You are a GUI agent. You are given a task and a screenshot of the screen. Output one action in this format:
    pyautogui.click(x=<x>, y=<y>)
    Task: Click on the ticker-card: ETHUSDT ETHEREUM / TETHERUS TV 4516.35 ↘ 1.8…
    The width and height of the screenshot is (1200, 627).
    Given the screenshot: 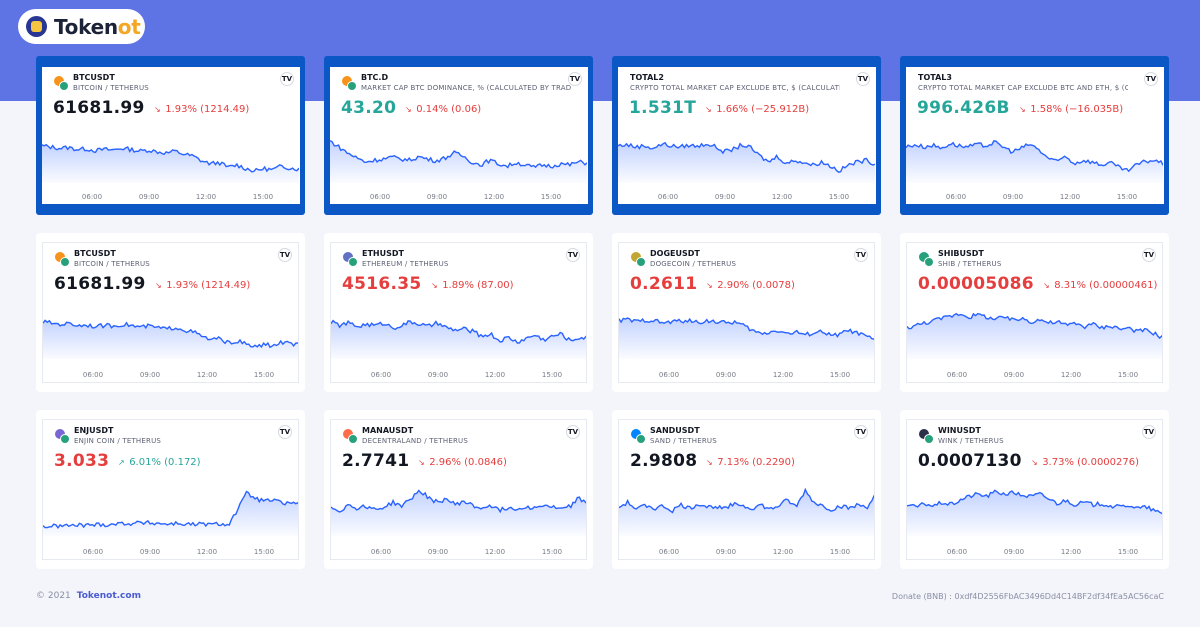 What is the action you would take?
    pyautogui.click(x=458, y=312)
    